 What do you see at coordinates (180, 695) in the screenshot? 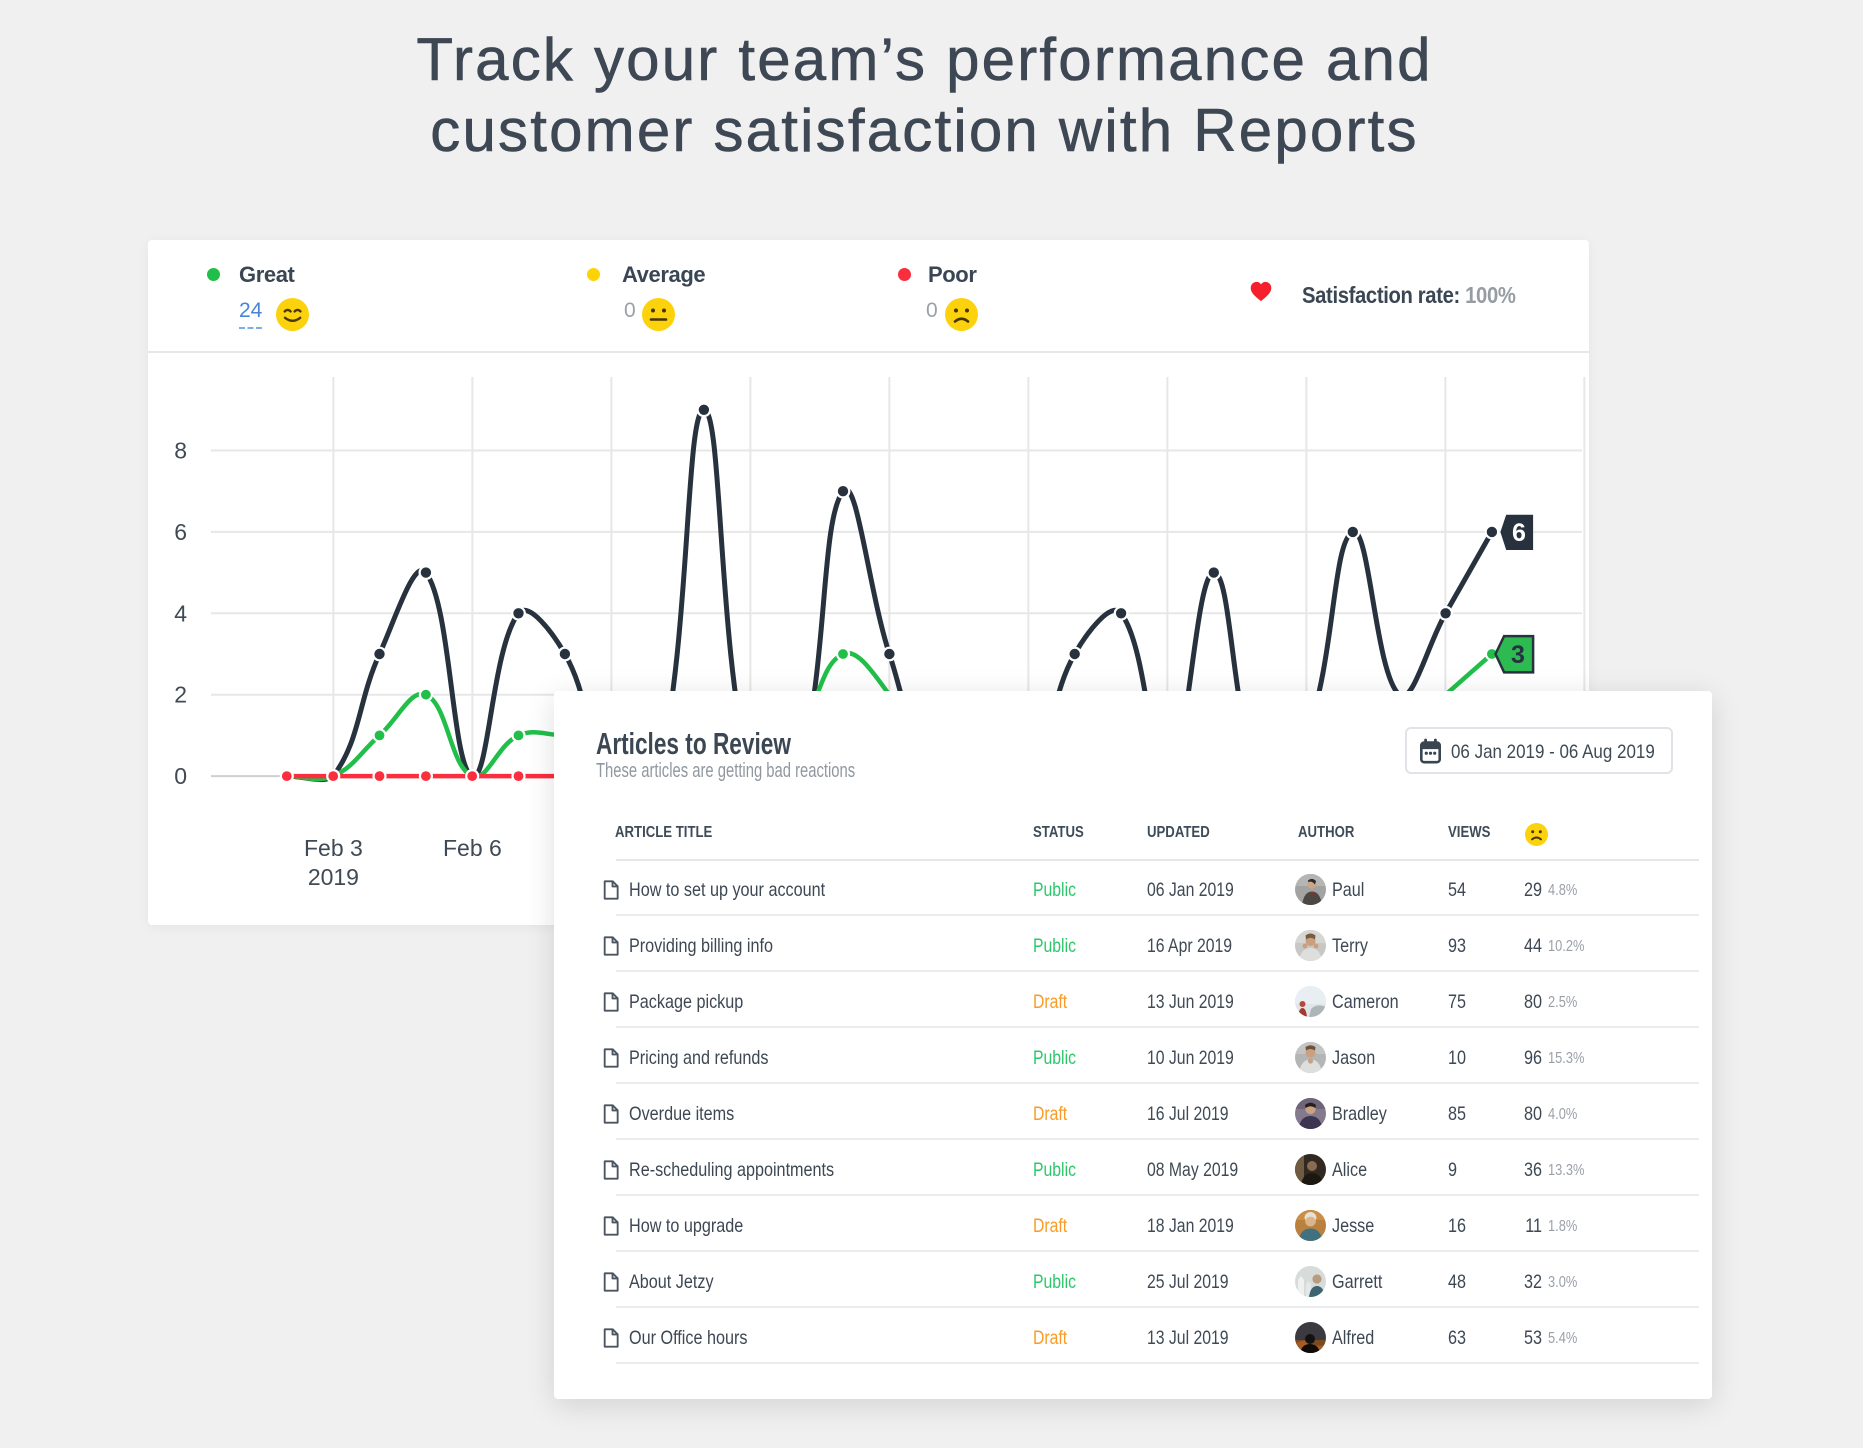
I see `svg-text: 2` at bounding box center [180, 695].